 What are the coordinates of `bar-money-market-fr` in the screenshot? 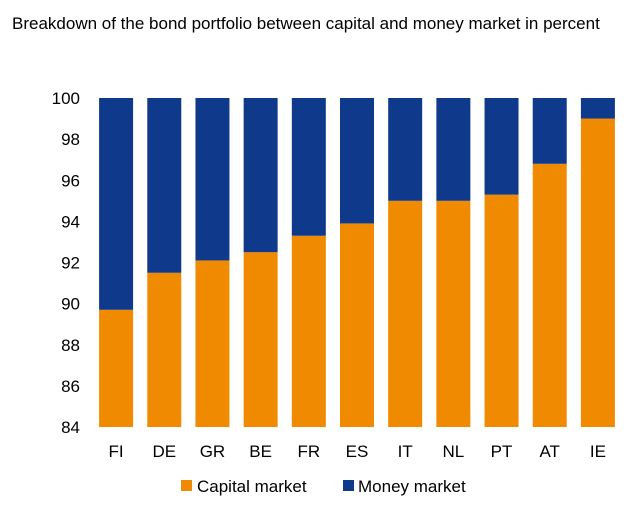 It's located at (308, 167).